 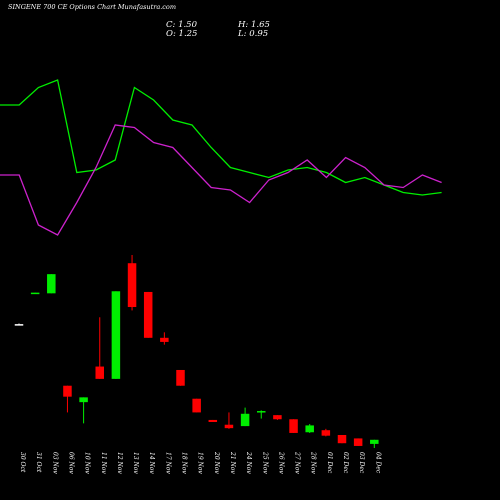 I want to click on x-tick-label: 31 Oct, so click(x=38, y=462).